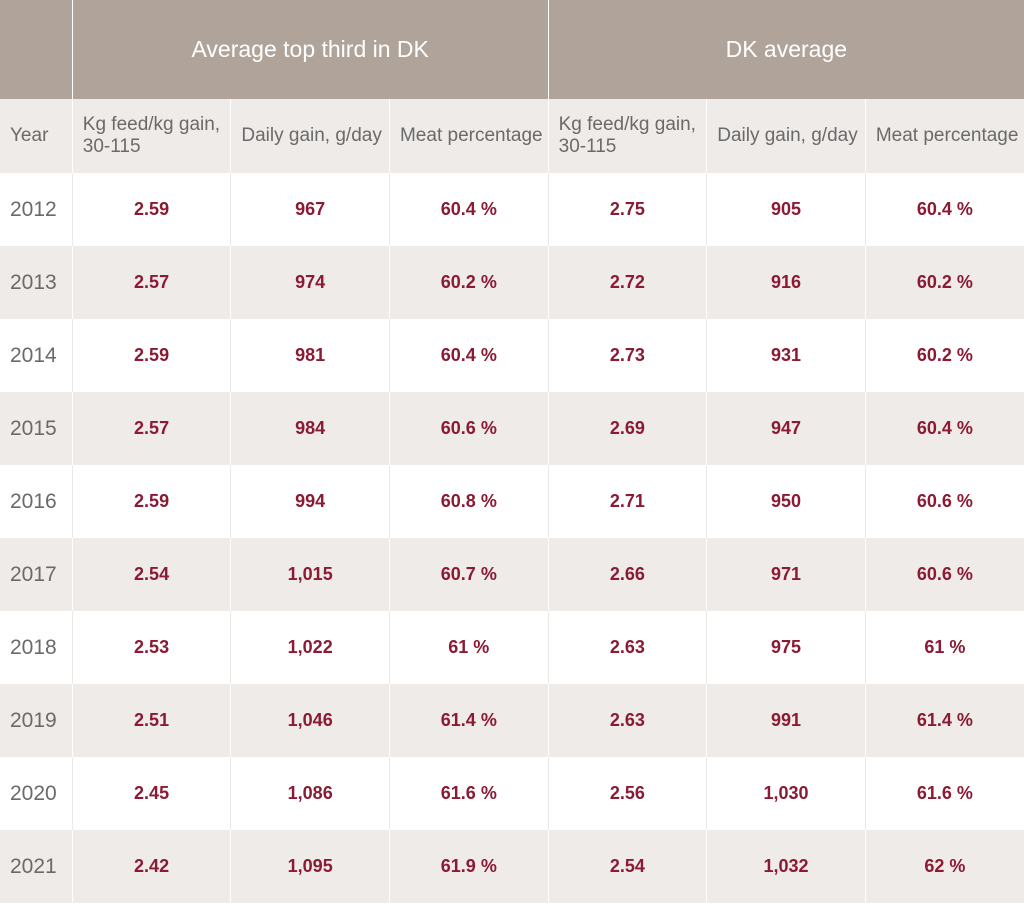 This screenshot has height=916, width=1024. I want to click on dk-average-gain-cell: 1,030, so click(786, 793).